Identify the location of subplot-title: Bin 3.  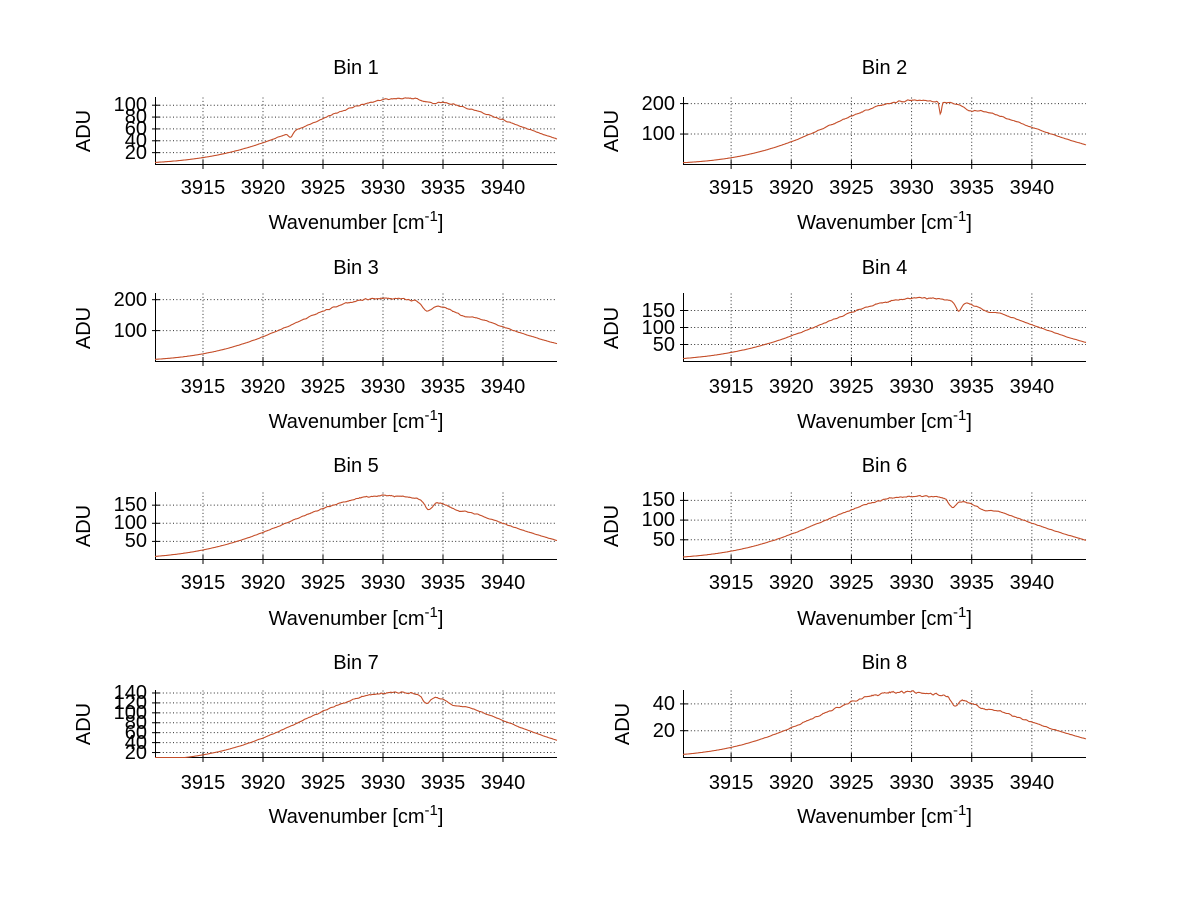
(356, 268).